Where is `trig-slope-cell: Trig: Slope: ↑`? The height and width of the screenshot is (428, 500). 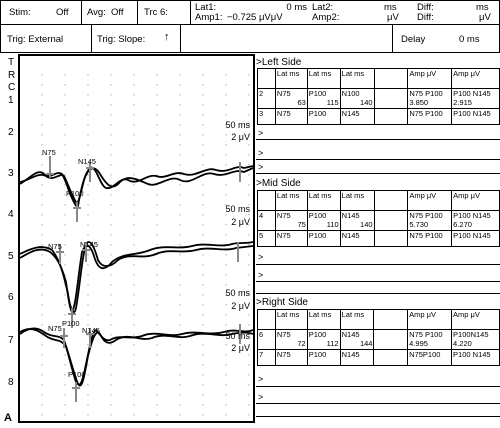 trig-slope-cell: Trig: Slope: ↑ is located at coordinates (136, 39).